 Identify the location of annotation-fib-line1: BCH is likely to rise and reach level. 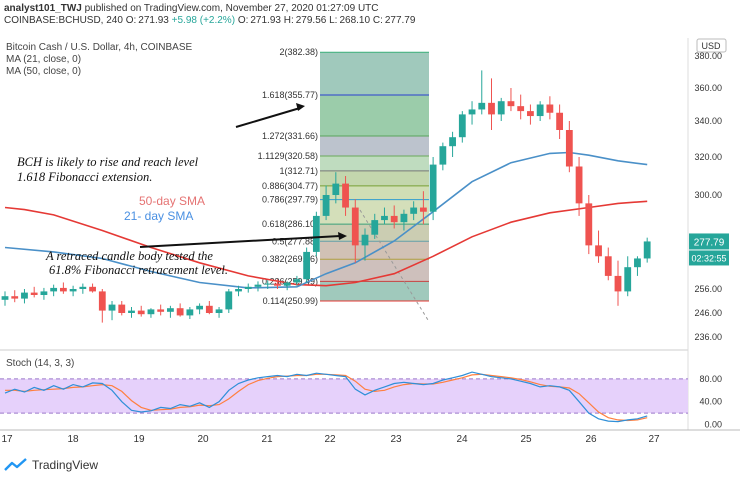
(108, 162).